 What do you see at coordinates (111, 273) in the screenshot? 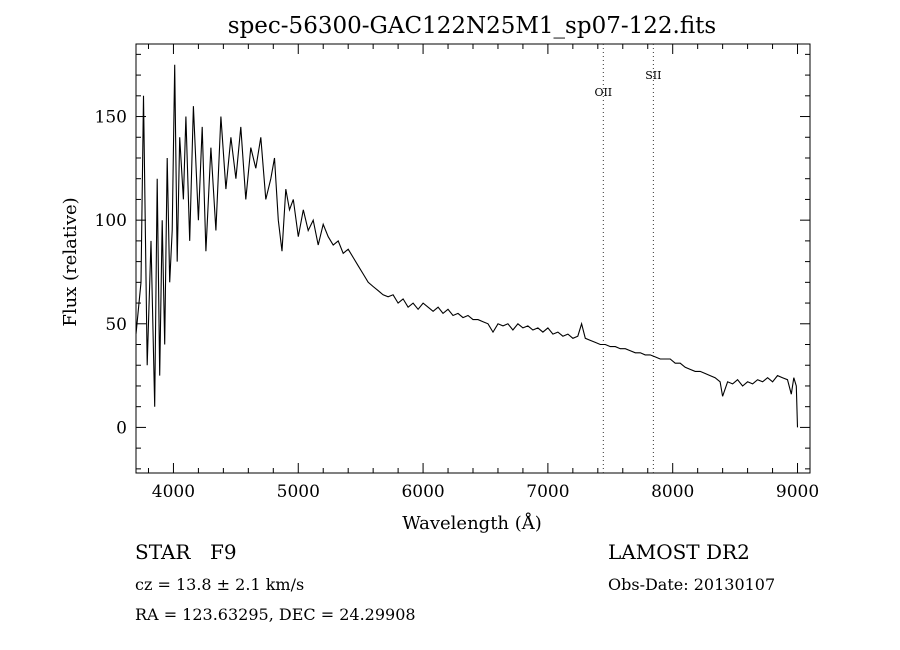
I see `y-tick-labels: 0 50 100 150` at bounding box center [111, 273].